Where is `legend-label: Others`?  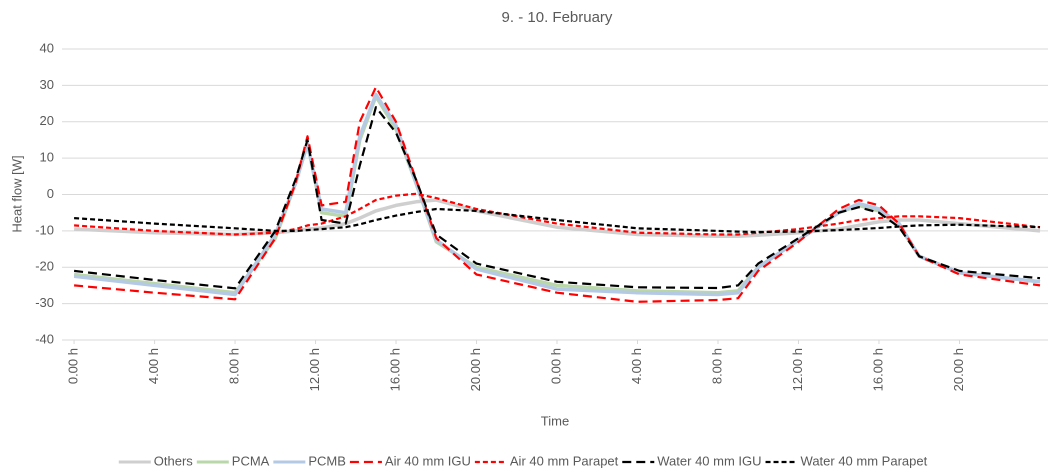 legend-label: Others is located at coordinates (174, 460).